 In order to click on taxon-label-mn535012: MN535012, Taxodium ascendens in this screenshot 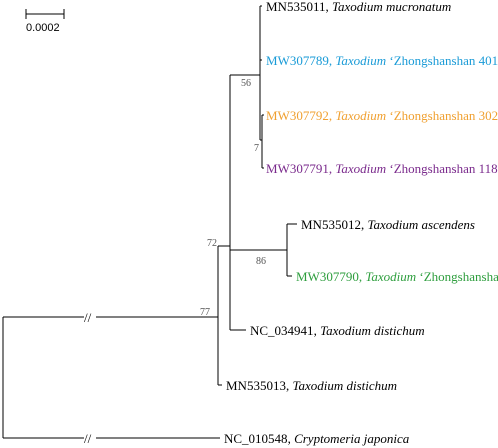, I will do `click(388, 224)`.